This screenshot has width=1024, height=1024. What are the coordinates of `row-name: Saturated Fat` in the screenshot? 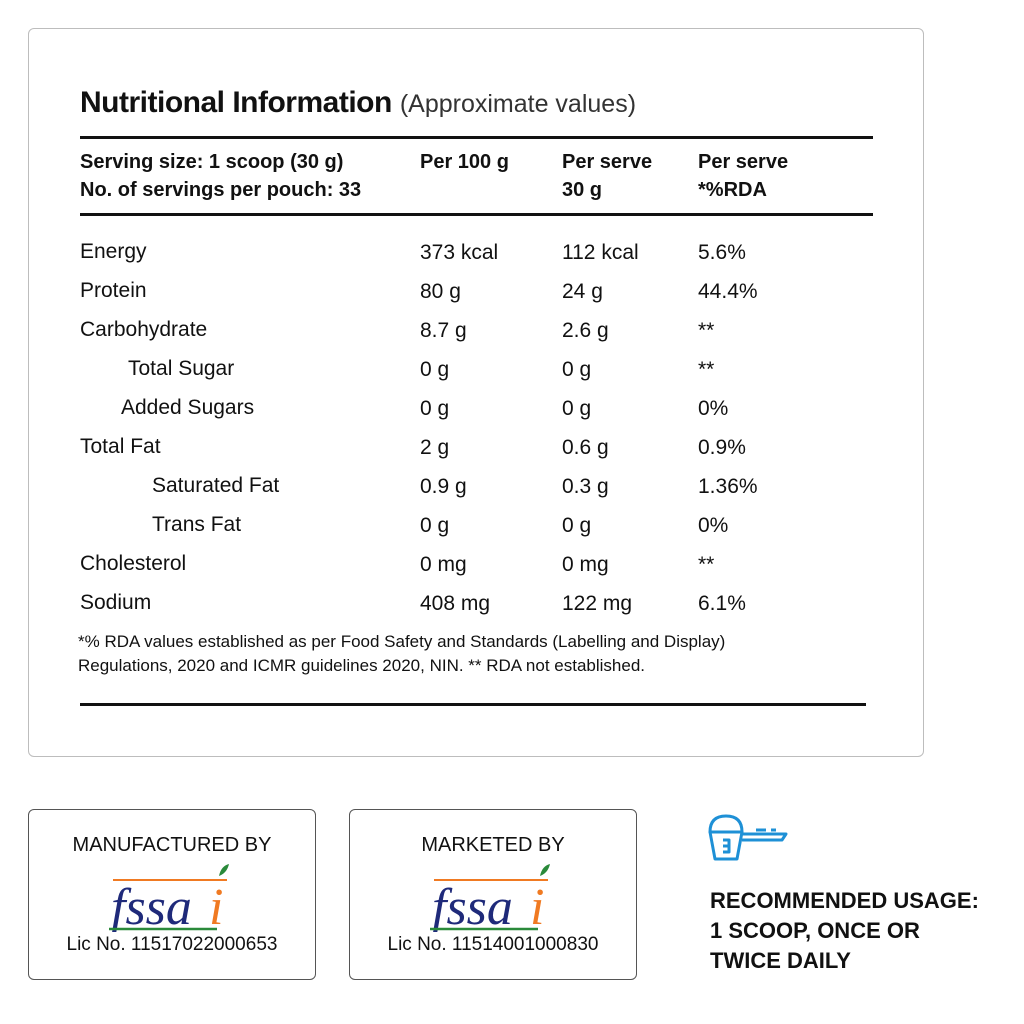 It's located at (216, 485).